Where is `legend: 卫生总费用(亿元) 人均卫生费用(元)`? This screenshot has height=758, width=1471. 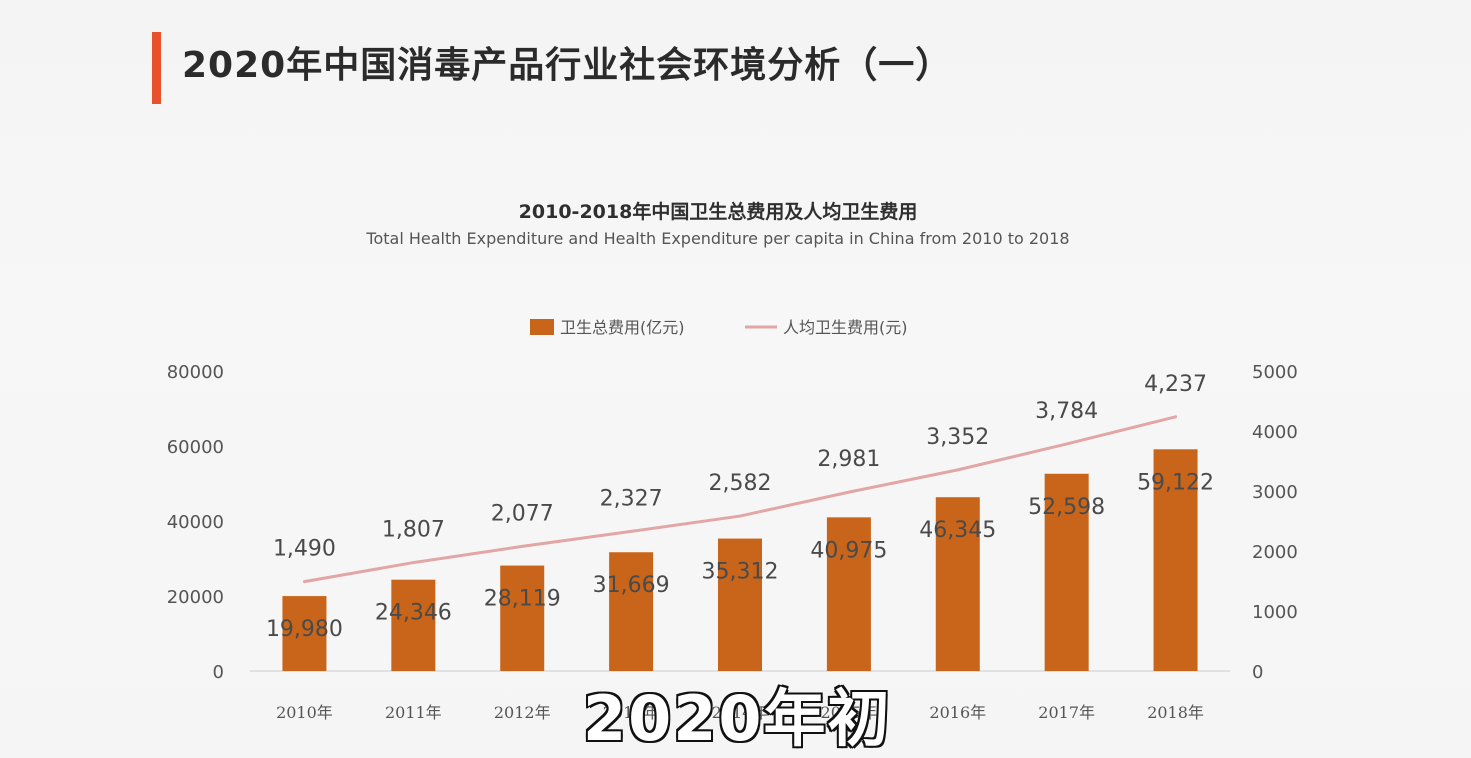
legend: 卫生总费用(亿元) 人均卫生费用(元) is located at coordinates (719, 327).